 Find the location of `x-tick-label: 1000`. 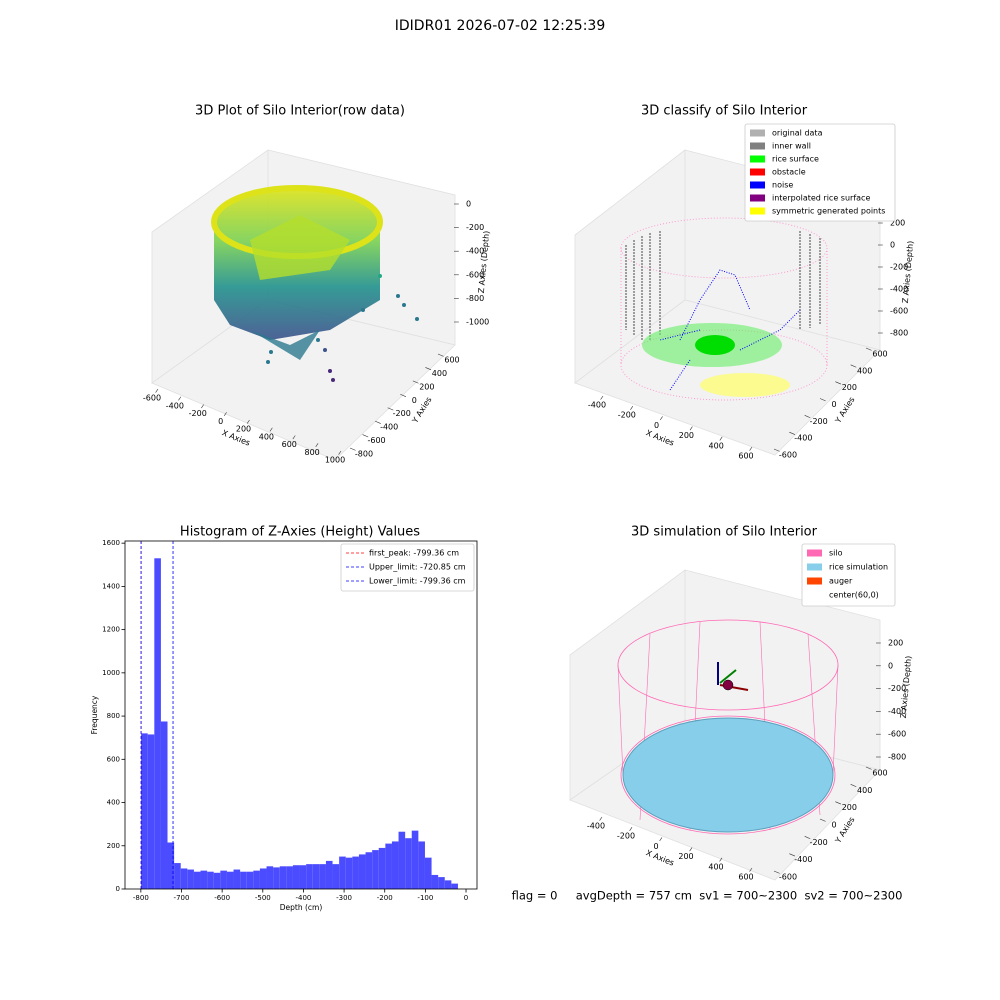

x-tick-label: 1000 is located at coordinates (335, 460).